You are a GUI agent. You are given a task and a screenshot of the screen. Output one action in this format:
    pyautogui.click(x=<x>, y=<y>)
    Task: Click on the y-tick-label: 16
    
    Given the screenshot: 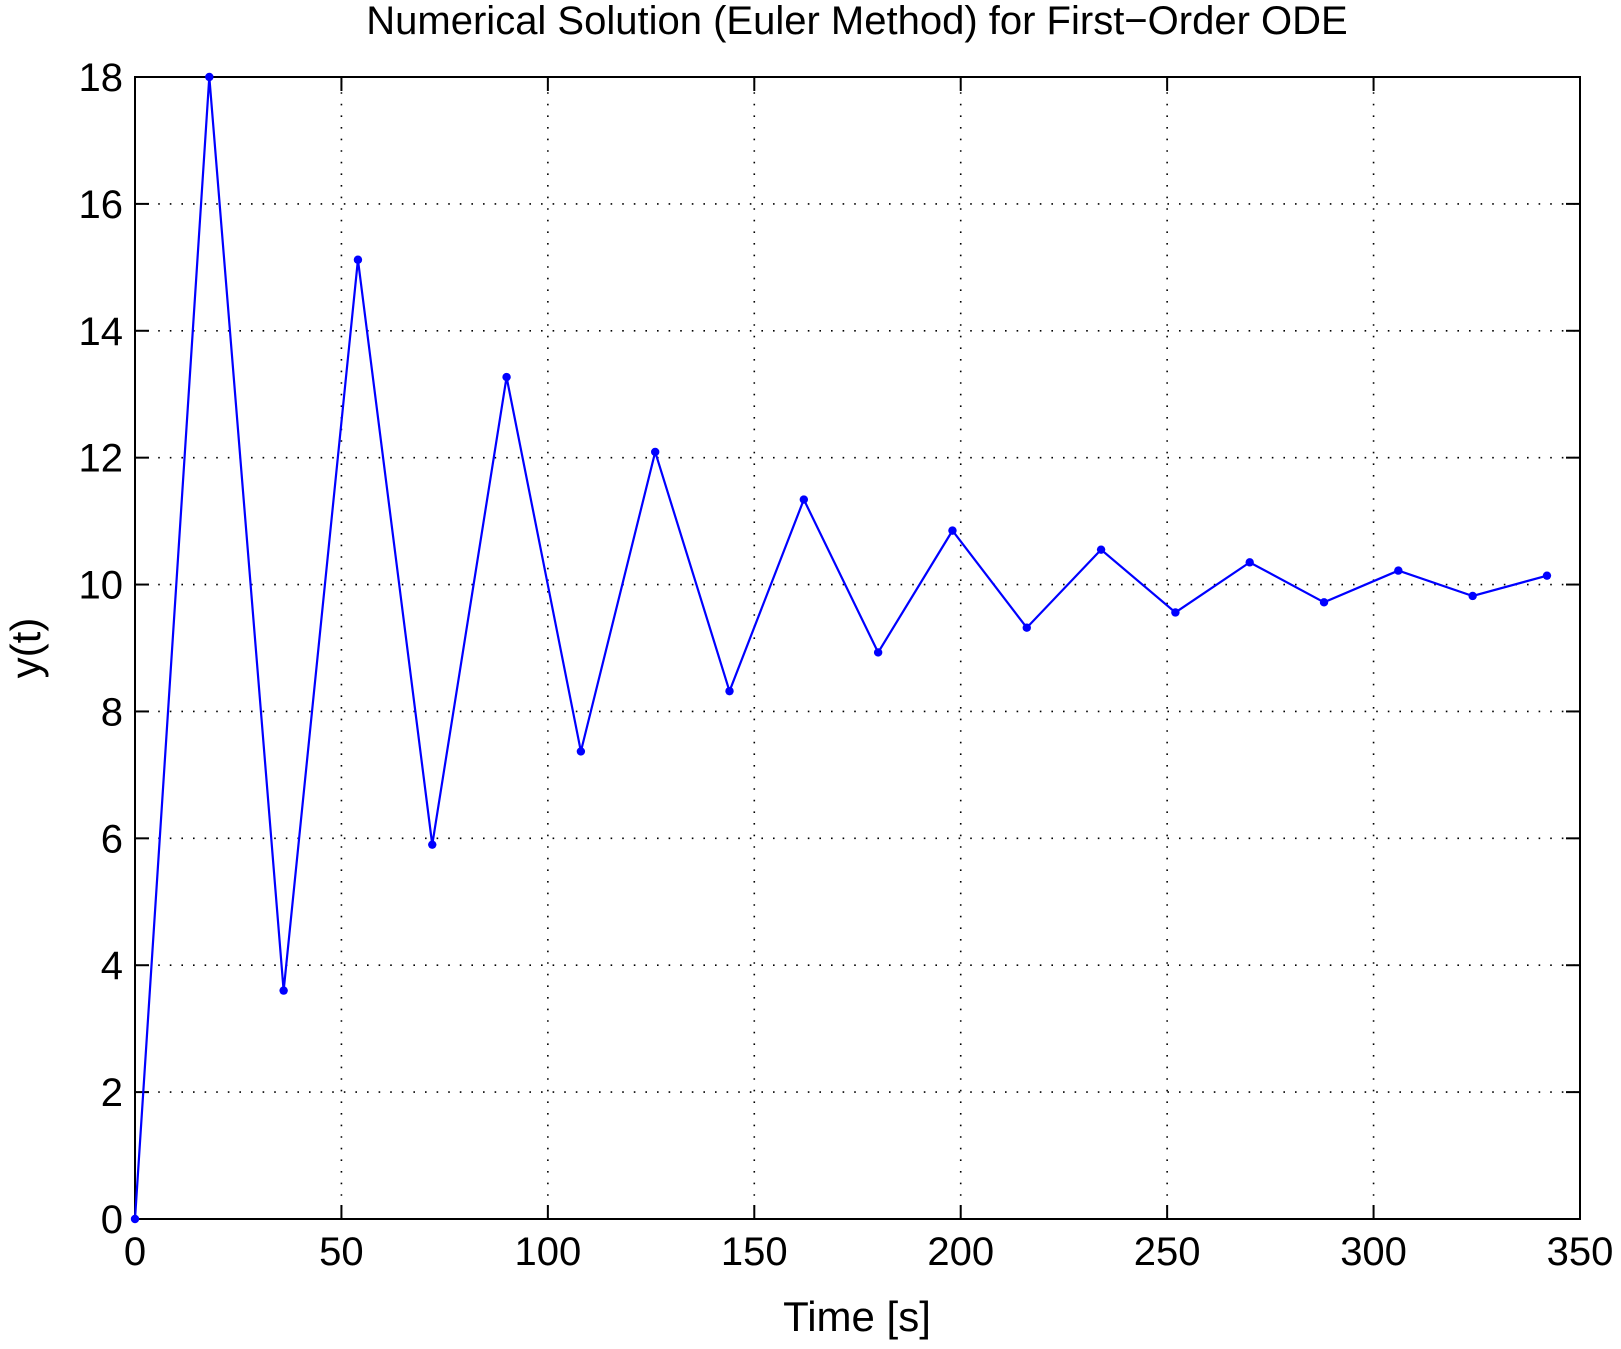 What is the action you would take?
    pyautogui.click(x=101, y=205)
    